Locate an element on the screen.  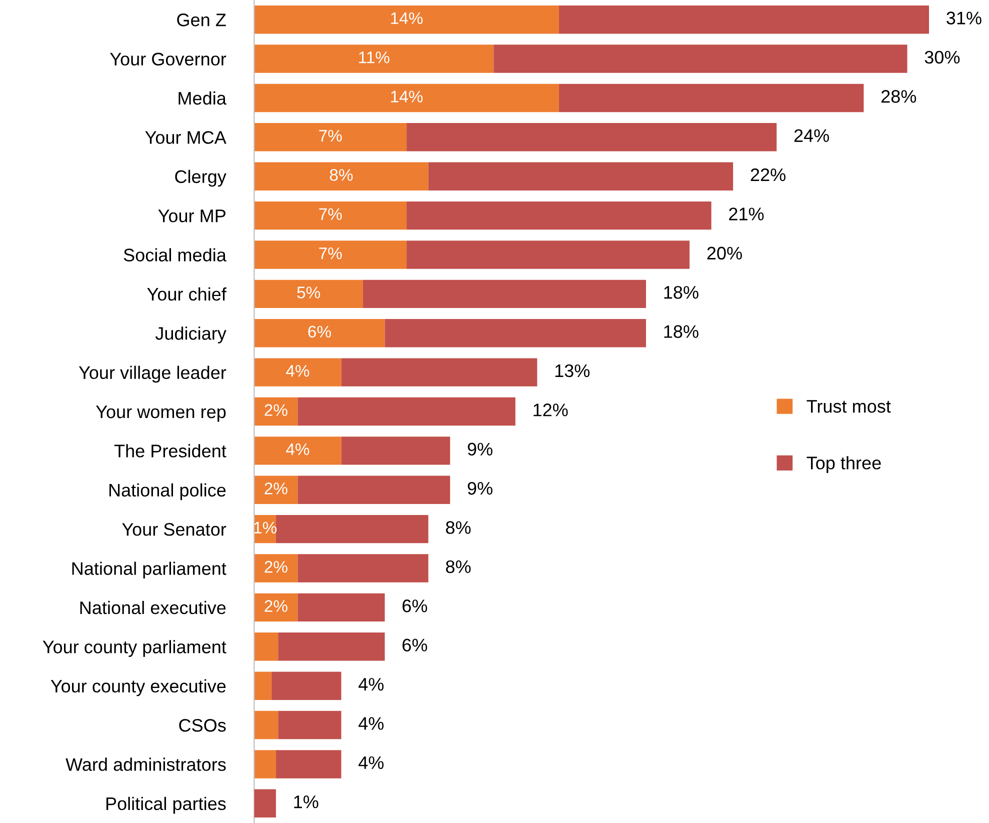
y-tick-label: National parliament is located at coordinates (149, 570).